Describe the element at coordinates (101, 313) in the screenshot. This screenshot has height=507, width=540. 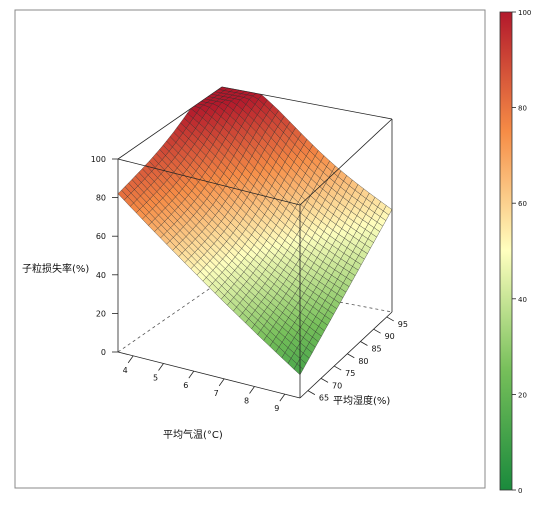
I see `z-tick-label: 20` at that location.